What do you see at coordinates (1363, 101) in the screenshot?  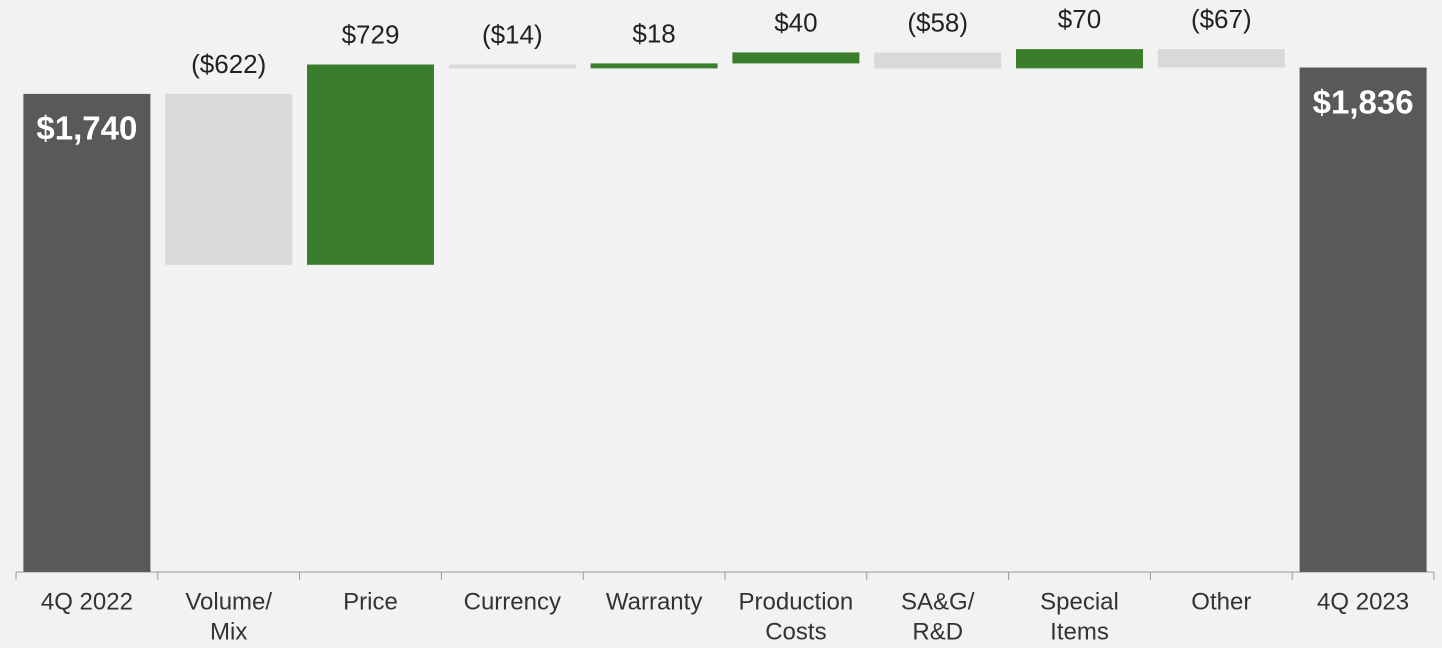 I see `value-label: $1,836` at bounding box center [1363, 101].